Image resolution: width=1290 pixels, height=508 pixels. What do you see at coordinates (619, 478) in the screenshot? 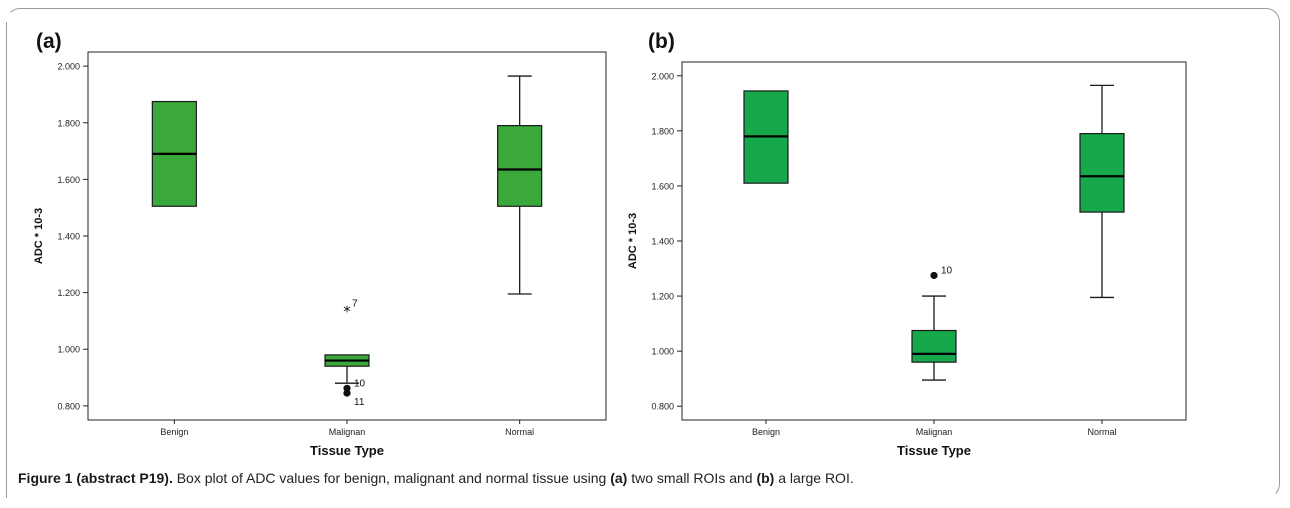
I see `caption-ref-a: (a)` at bounding box center [619, 478].